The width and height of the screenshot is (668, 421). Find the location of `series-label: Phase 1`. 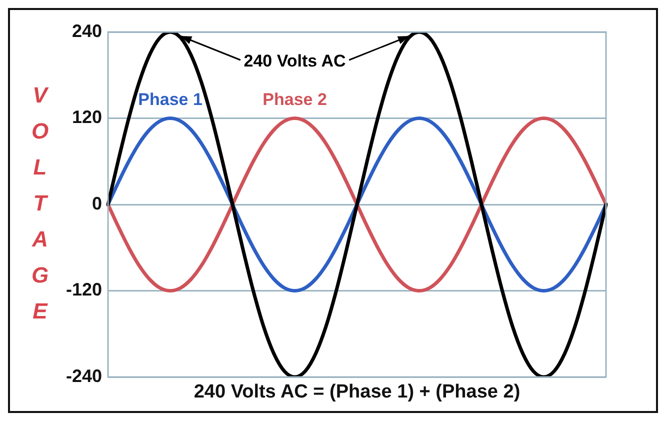

series-label: Phase 1 is located at coordinates (170, 99).